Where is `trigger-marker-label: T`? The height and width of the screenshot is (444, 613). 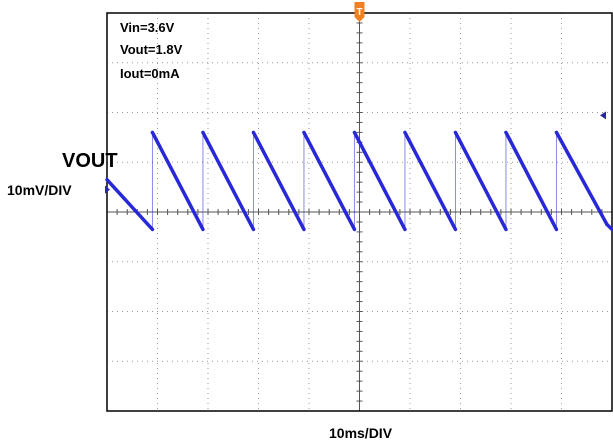 trigger-marker-label: T is located at coordinates (359, 12).